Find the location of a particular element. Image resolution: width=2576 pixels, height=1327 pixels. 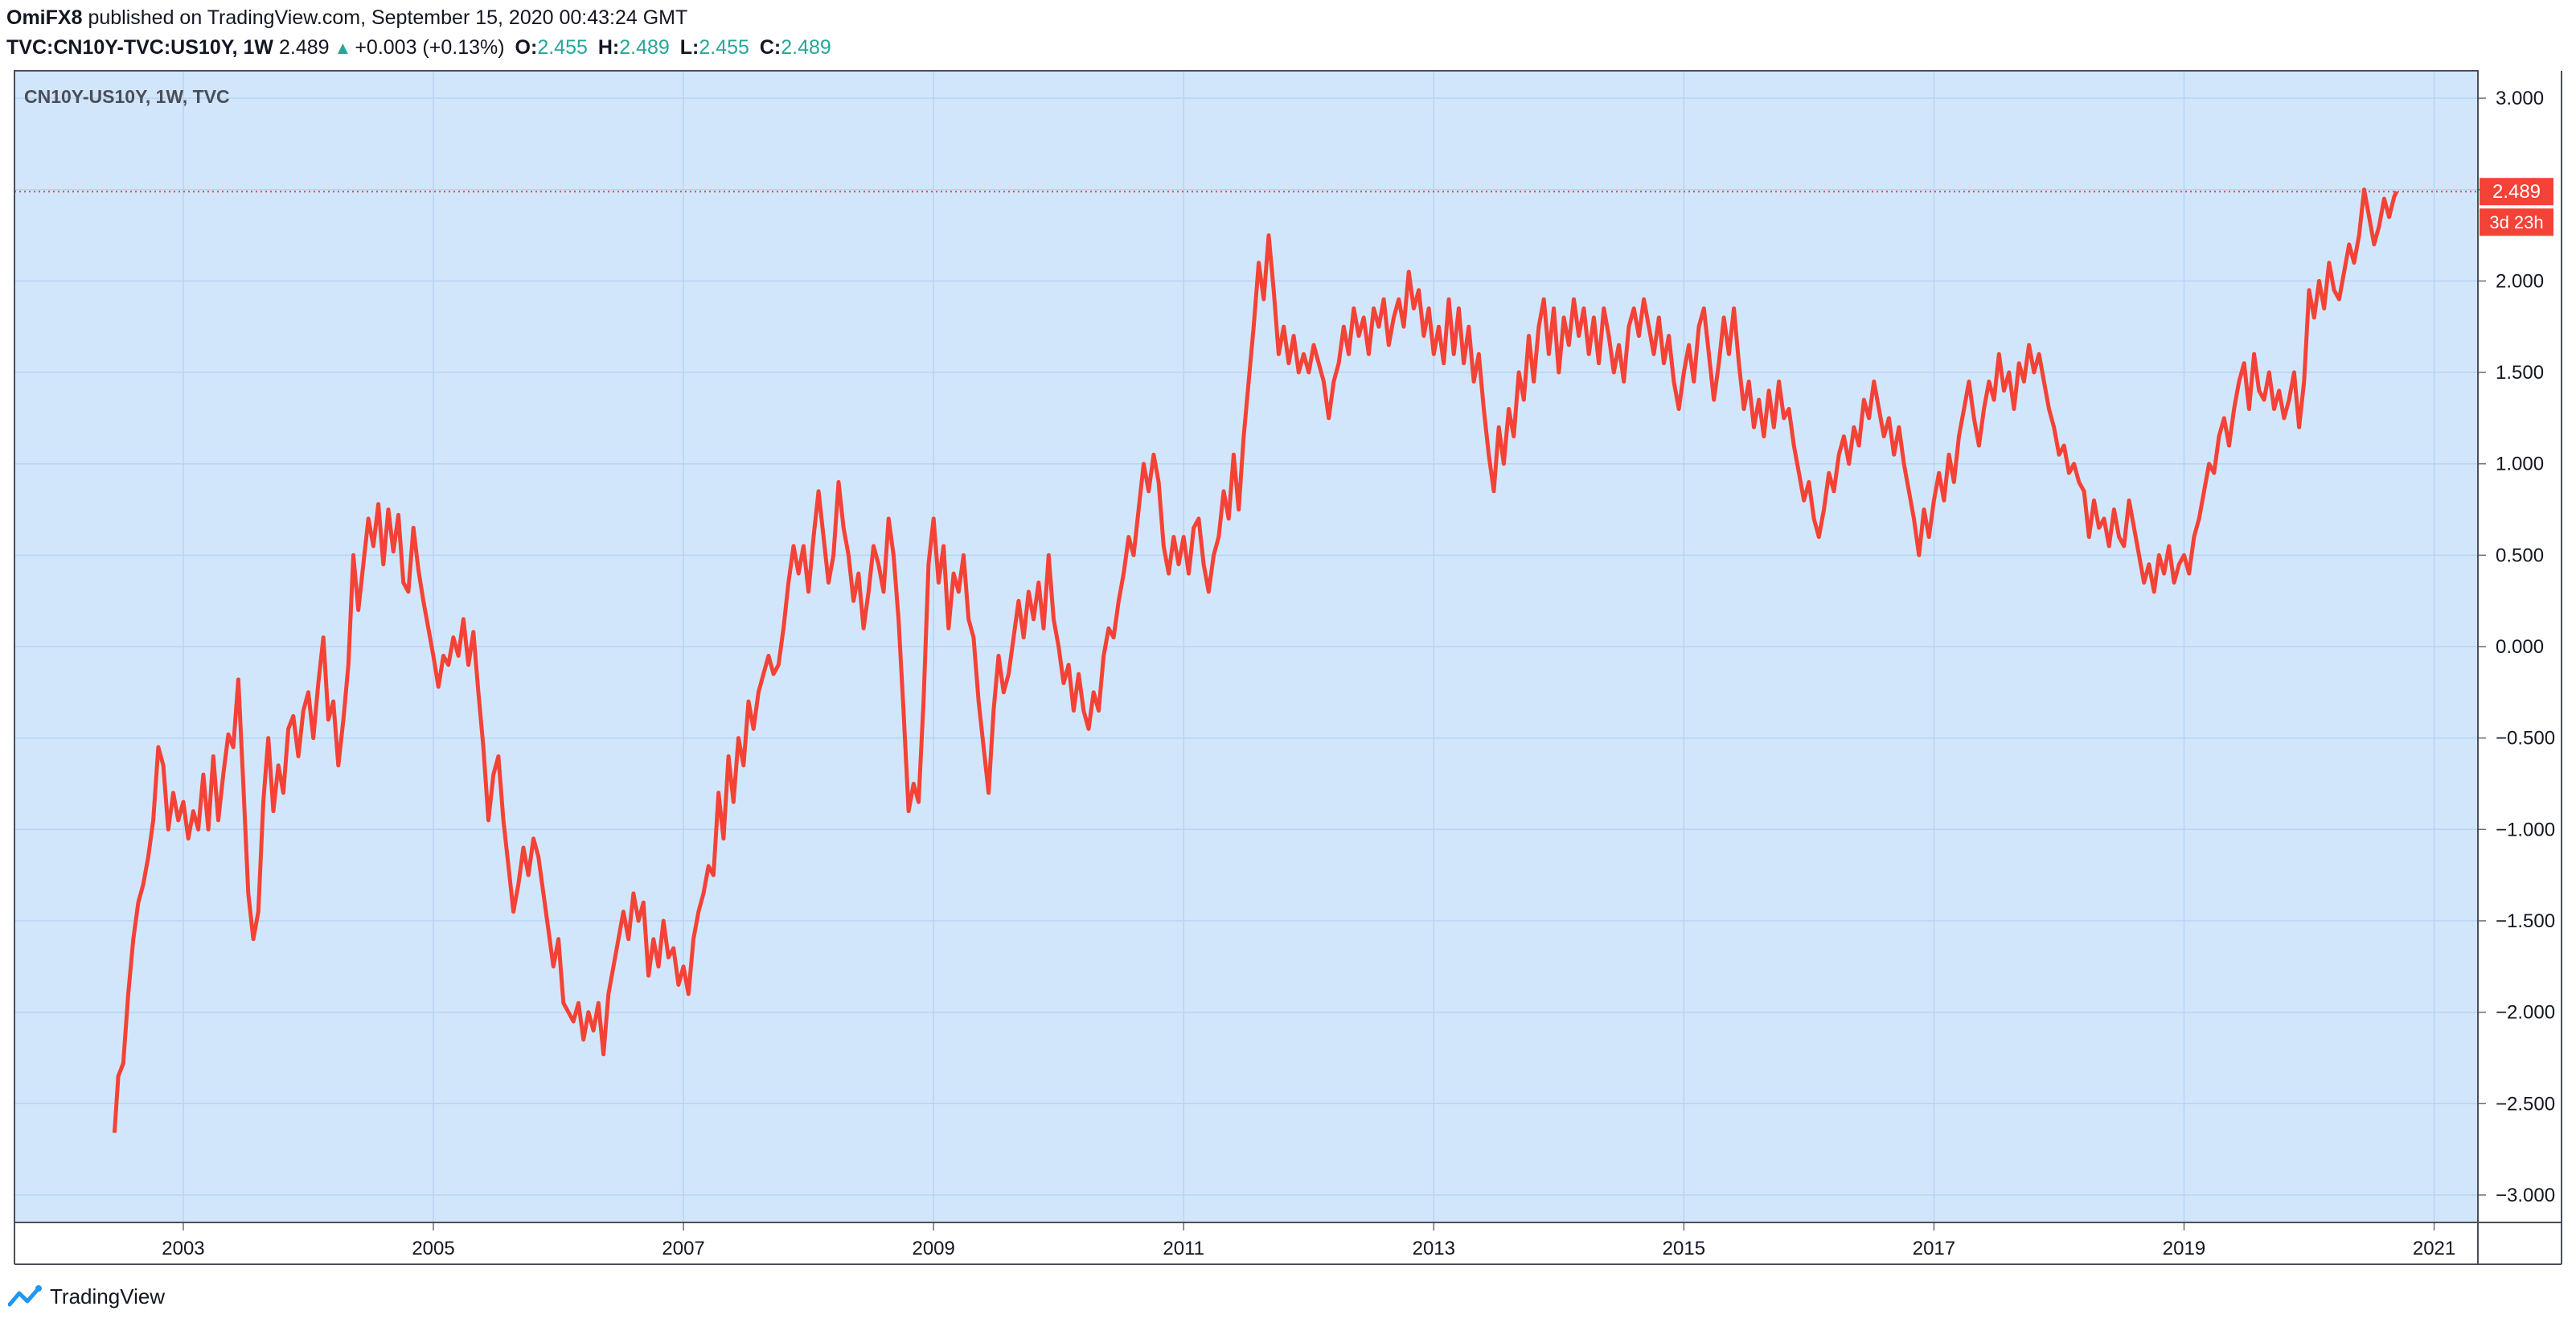

x-tick-label: 2003 is located at coordinates (183, 1248).